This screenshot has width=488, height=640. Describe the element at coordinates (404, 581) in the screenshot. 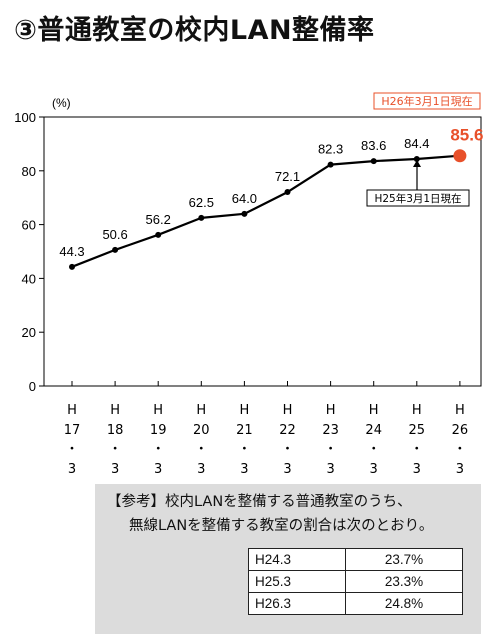

I see `table-cell-value: 23.3%` at that location.